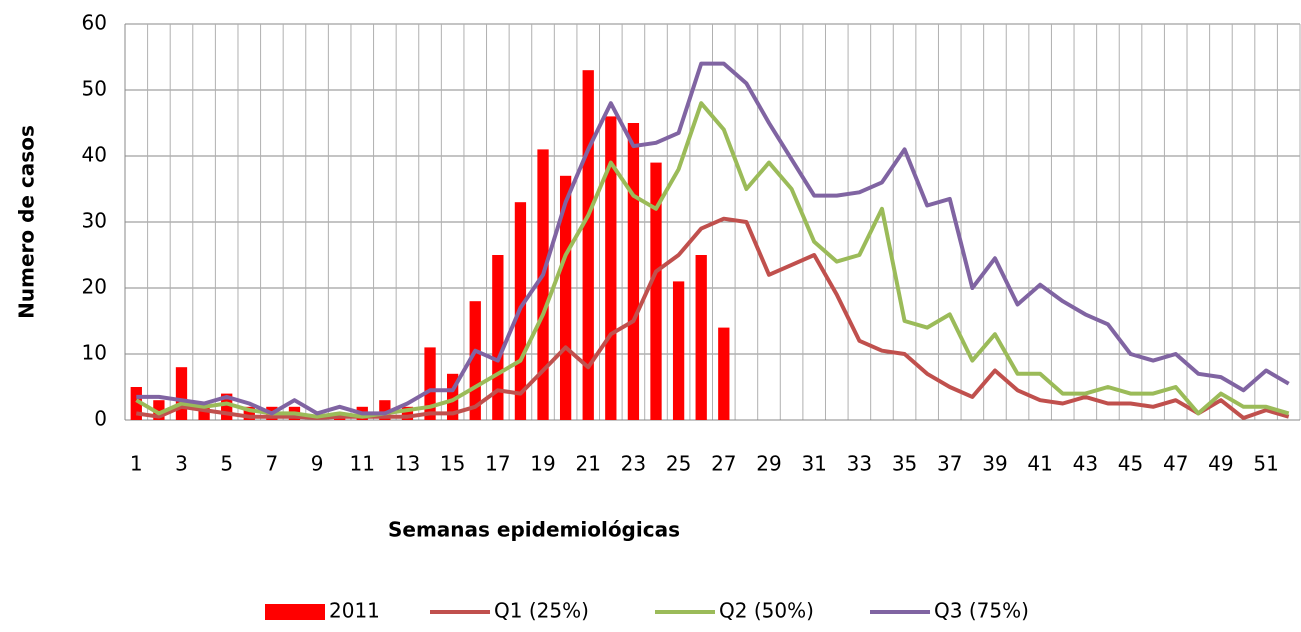 This screenshot has height=632, width=1301. What do you see at coordinates (94, 353) in the screenshot?
I see `y-tick-label: 10` at bounding box center [94, 353].